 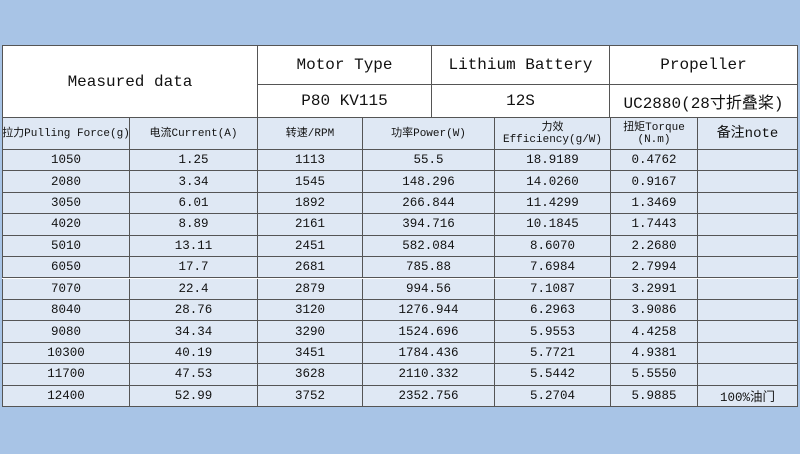 What do you see at coordinates (310, 289) in the screenshot?
I see `data-cell: 2879` at bounding box center [310, 289].